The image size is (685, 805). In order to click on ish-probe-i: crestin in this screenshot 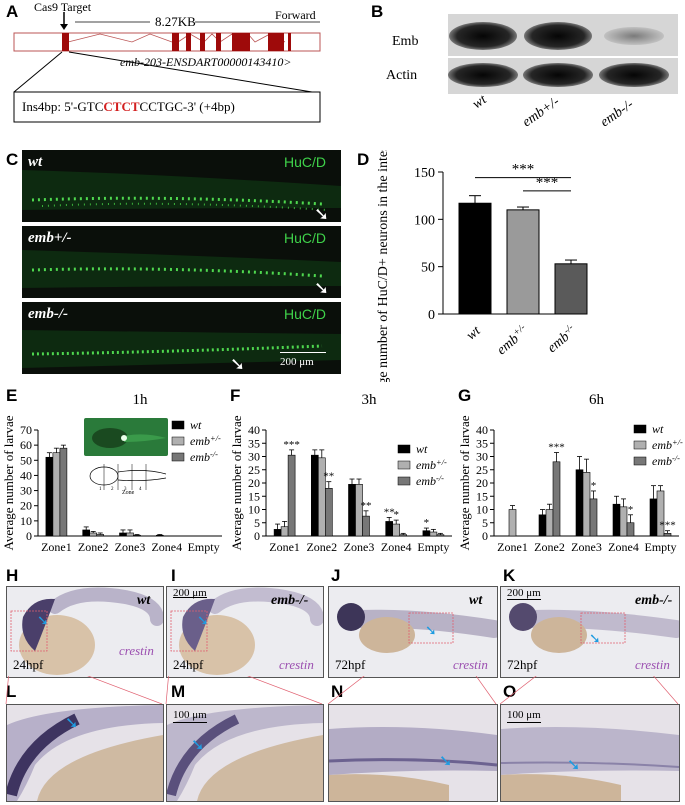, I will do `click(296, 664)`.